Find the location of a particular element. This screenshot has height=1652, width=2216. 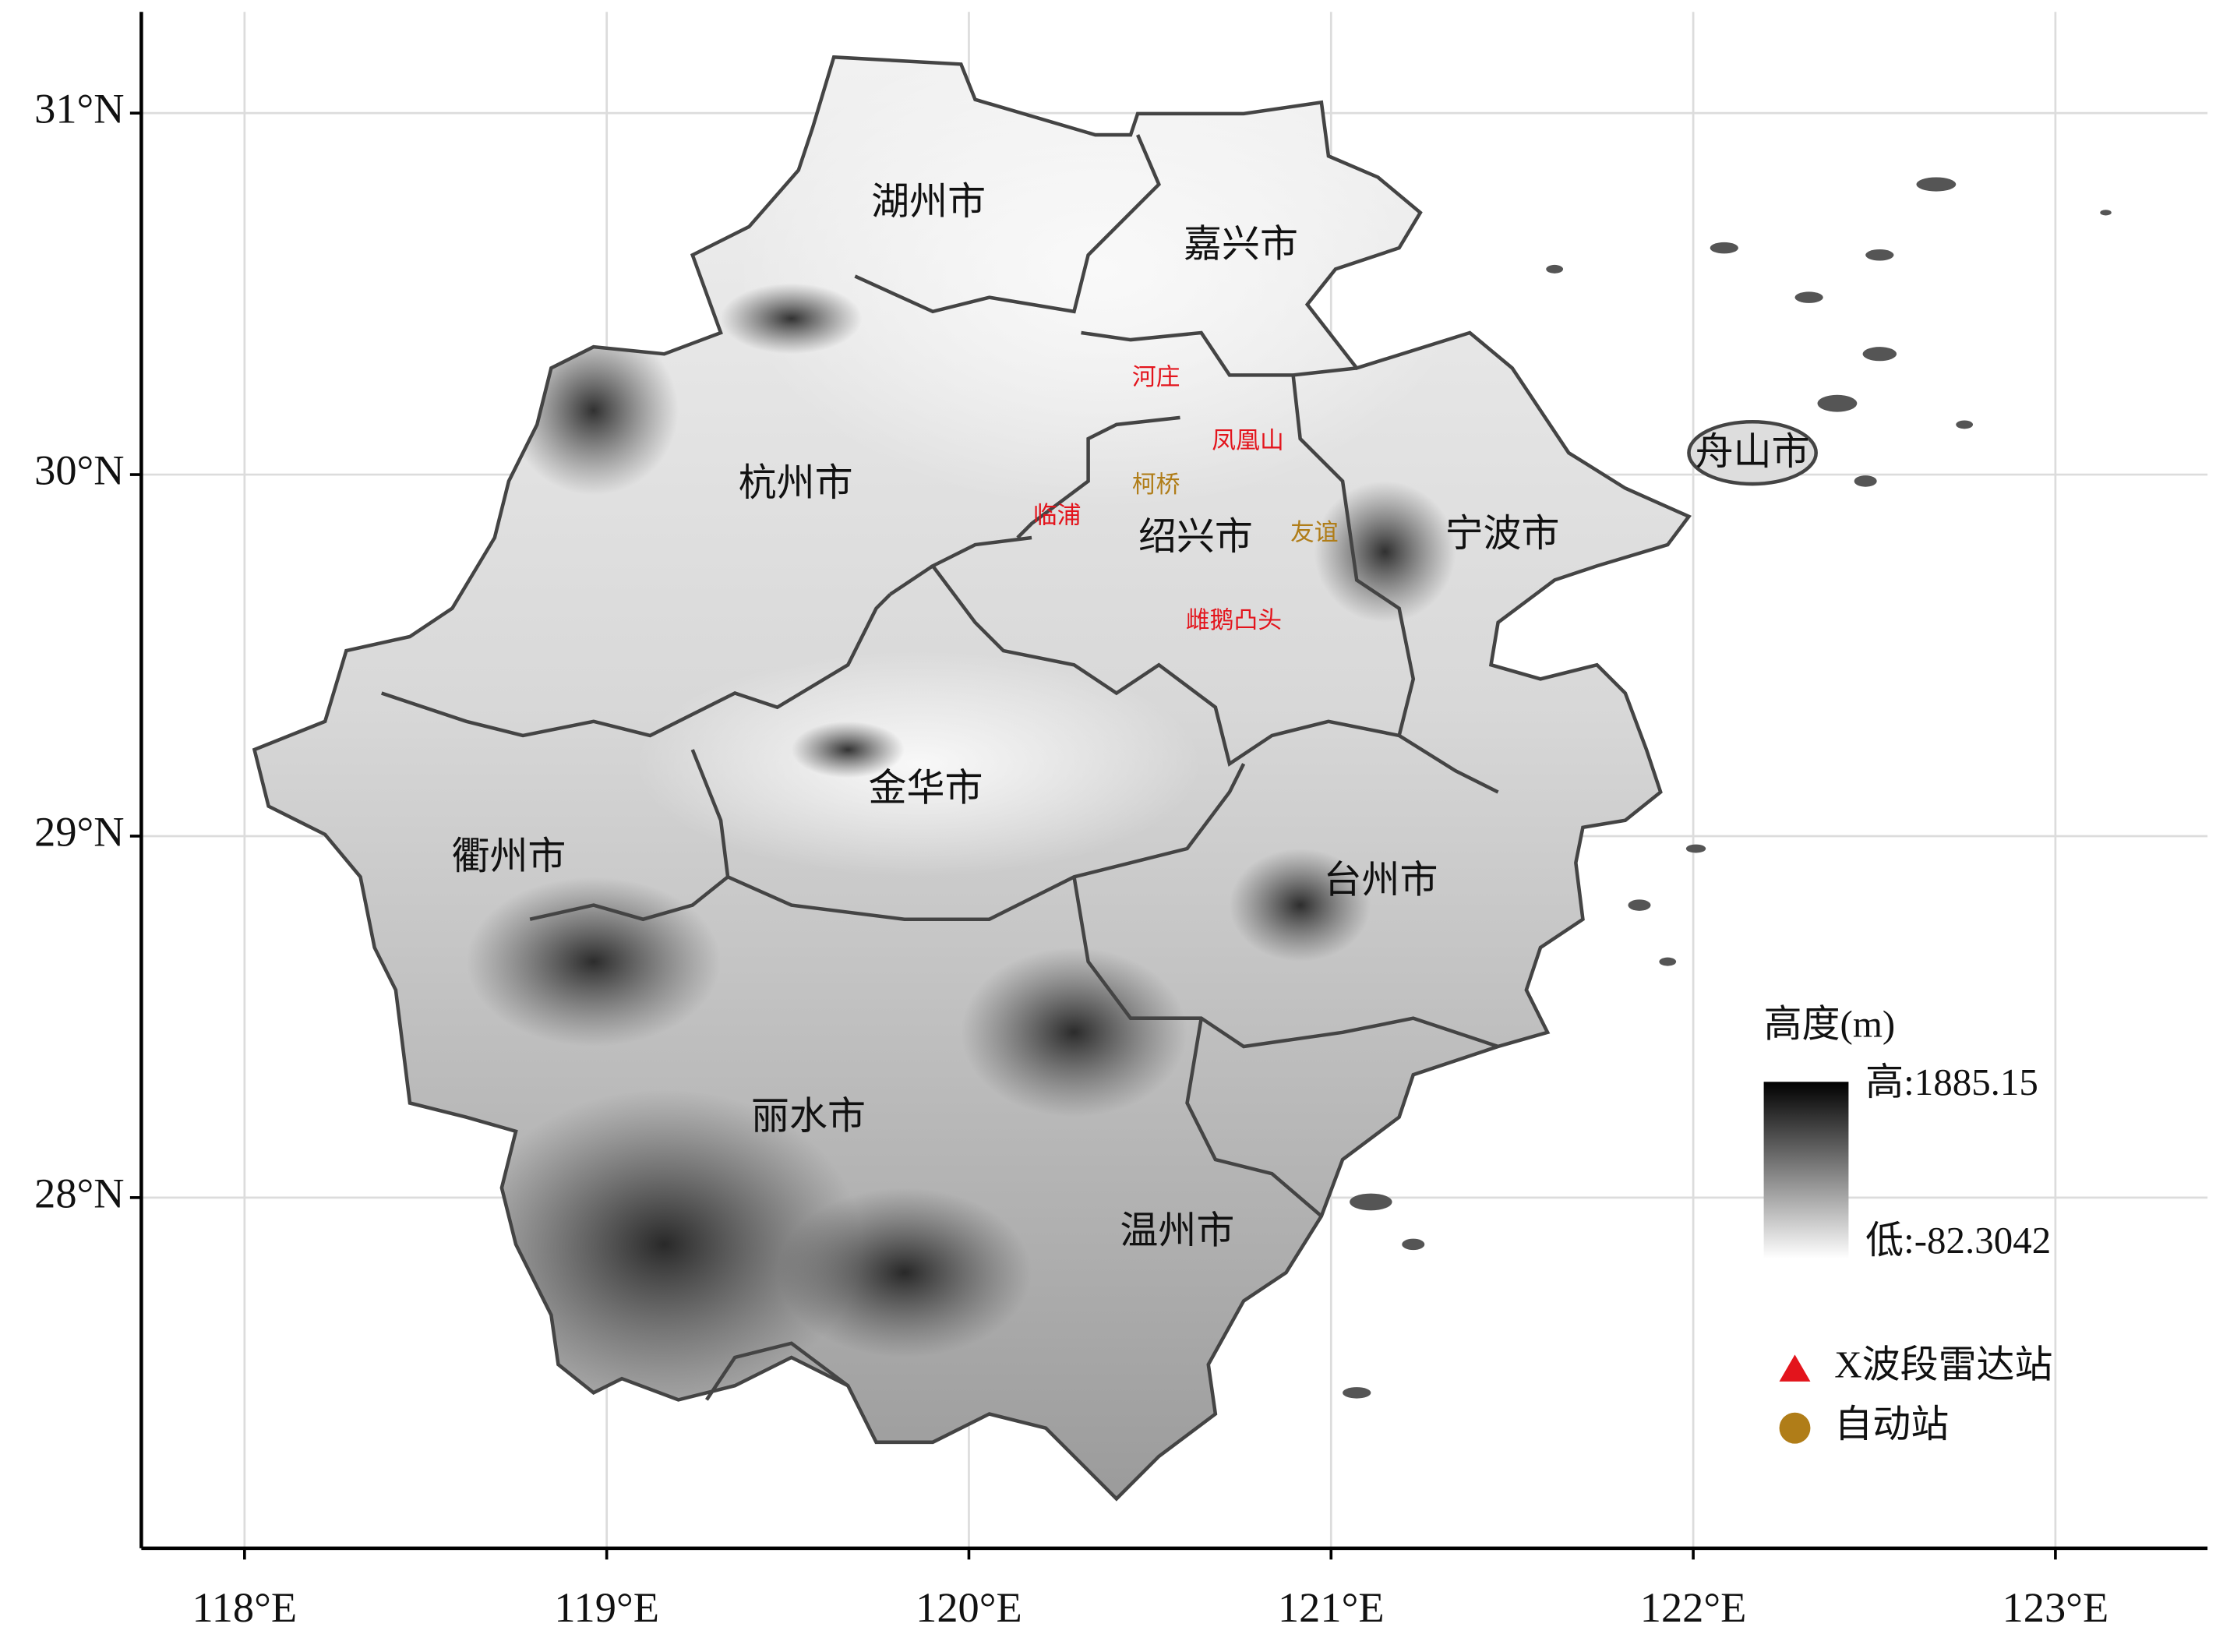

radar-label: 凤凰山 is located at coordinates (1248, 441).